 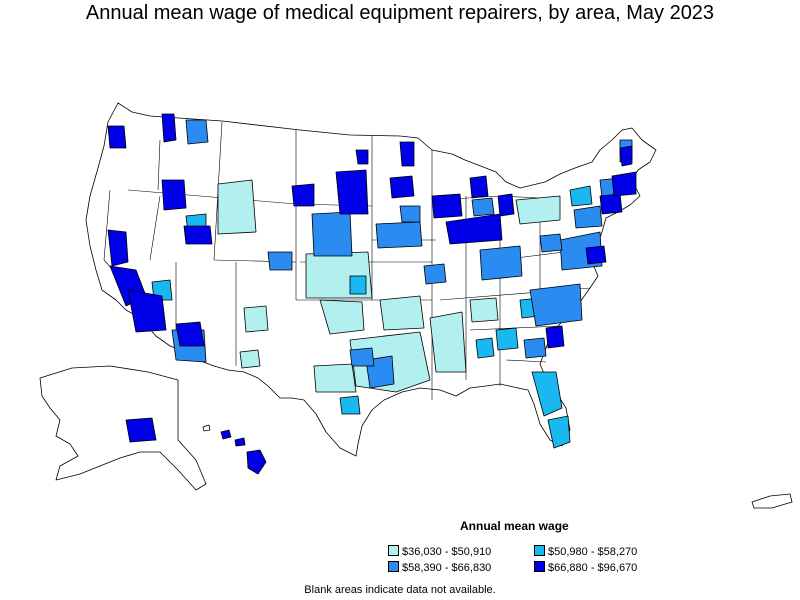 I want to click on legend-item-2: $50,980 - $58,270, so click(x=585, y=551).